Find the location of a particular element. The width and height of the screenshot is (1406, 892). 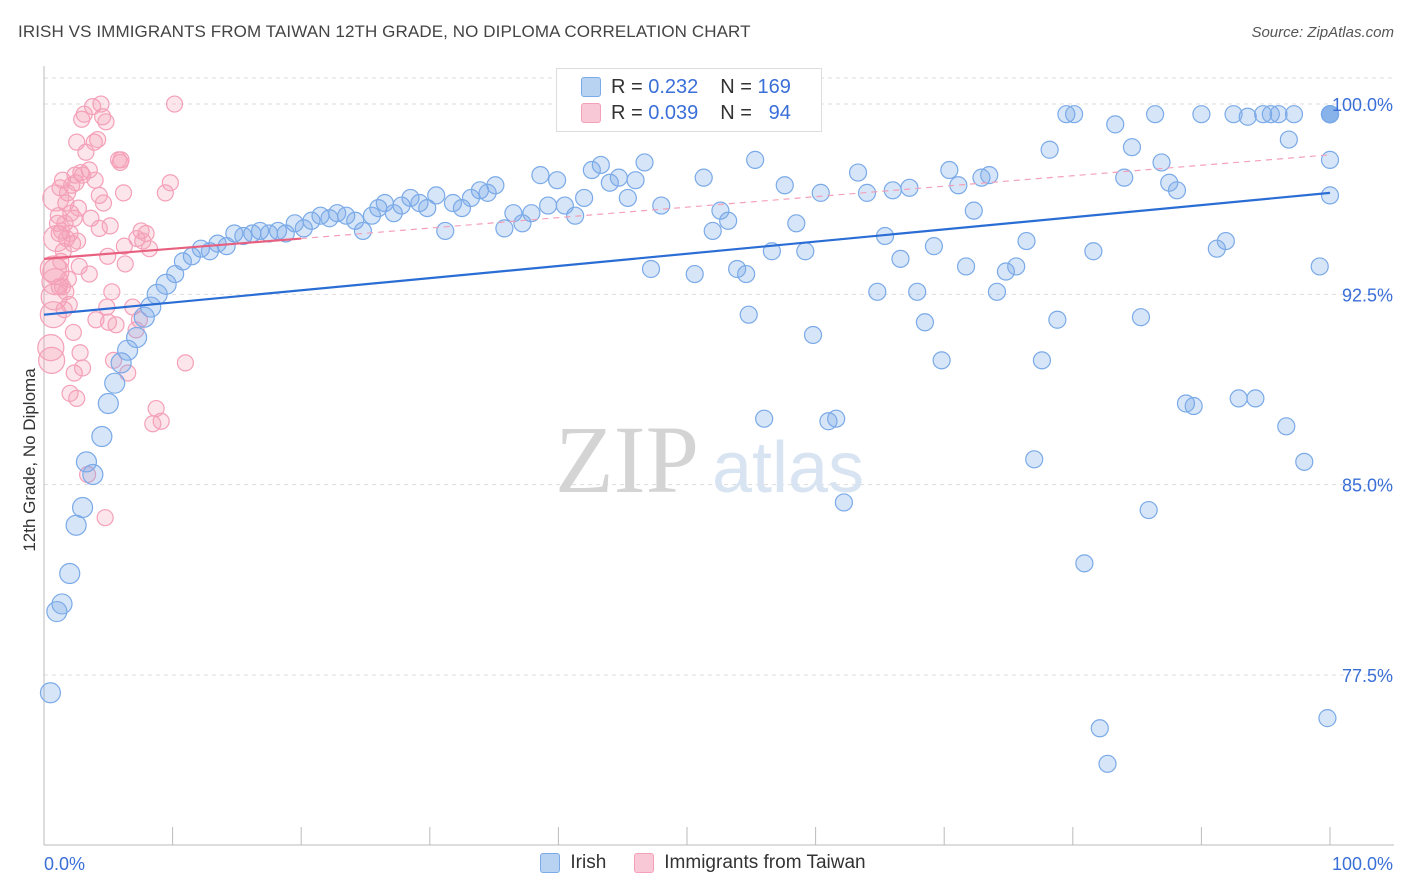

legend-n-value-taiwan: 94 is located at coordinates (779, 112).